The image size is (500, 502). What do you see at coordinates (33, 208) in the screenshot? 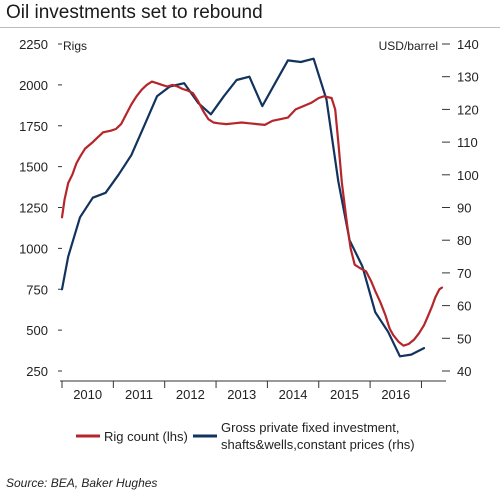
I see `left-tick-label: 1250` at bounding box center [33, 208].